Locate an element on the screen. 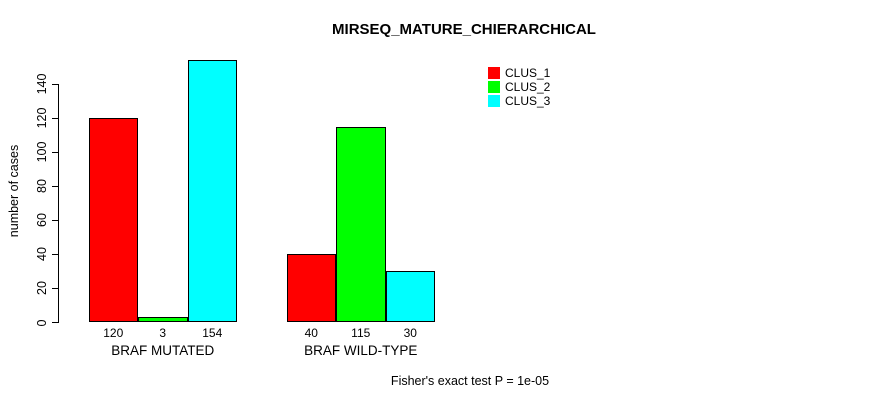  group-label-braf-wild-type: BRAF WILD-TYPE is located at coordinates (361, 350).